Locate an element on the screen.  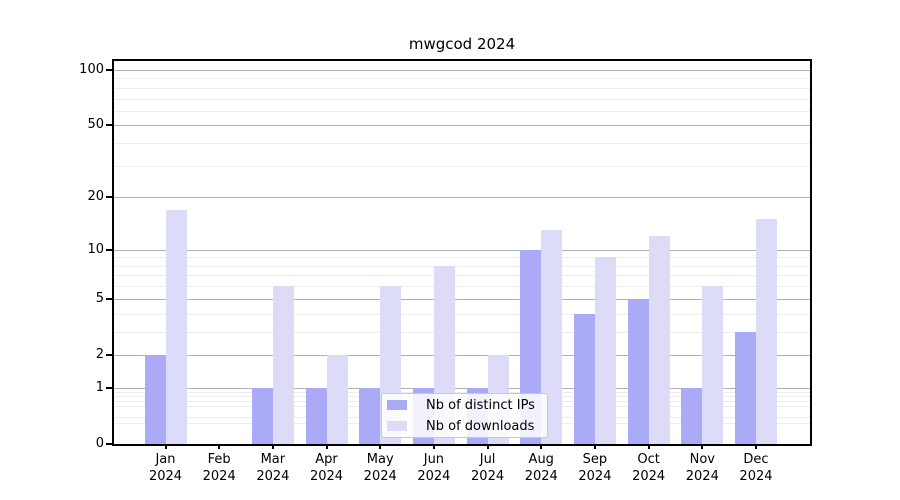
bar-downloads-mar is located at coordinates (283, 365).